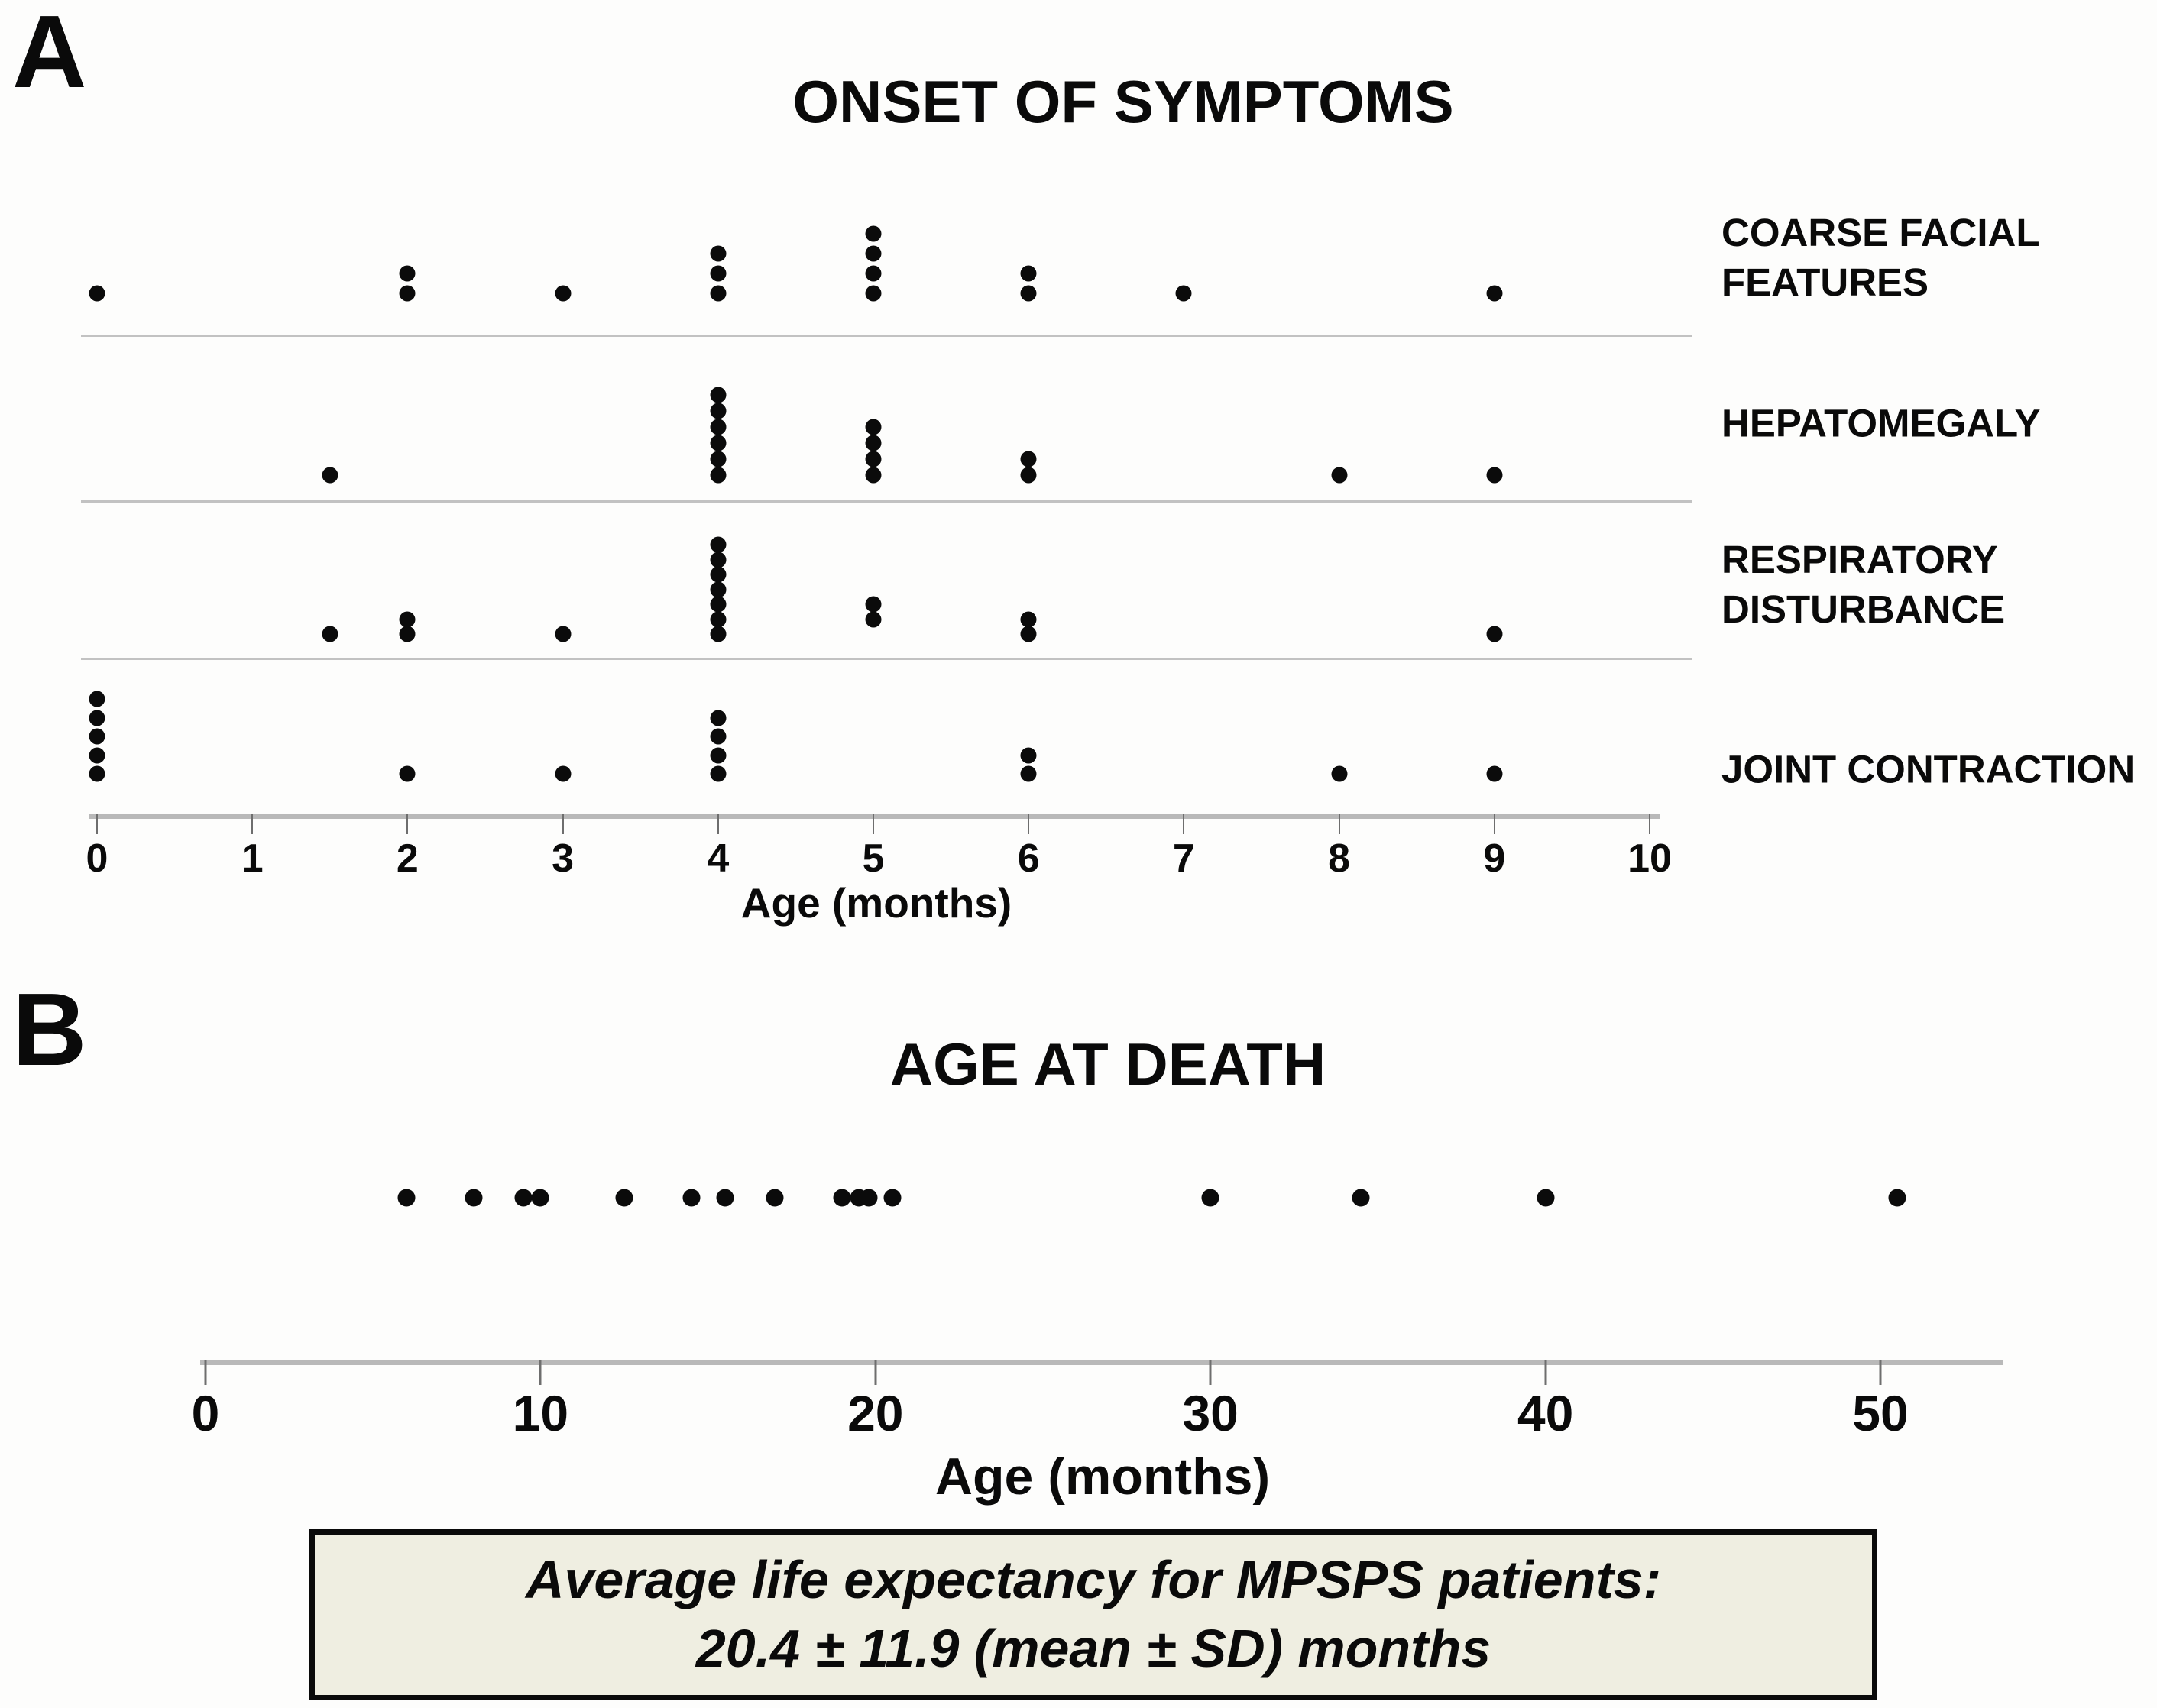 This screenshot has width=2157, height=1708. What do you see at coordinates (252, 858) in the screenshot?
I see `x-tick-label: 1` at bounding box center [252, 858].